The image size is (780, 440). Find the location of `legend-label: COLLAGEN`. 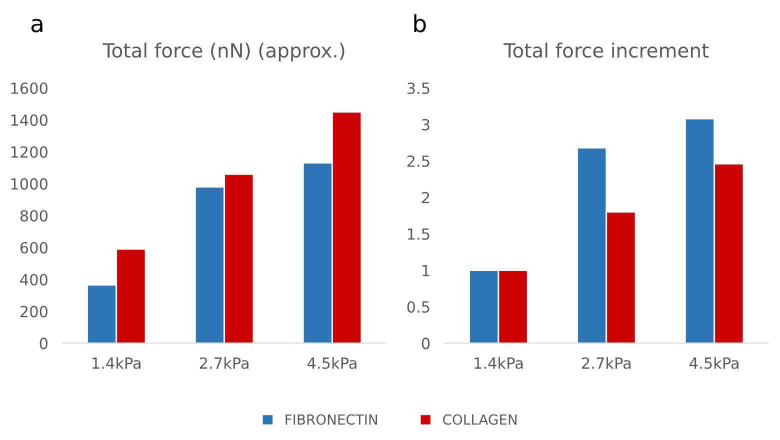

legend-label: COLLAGEN is located at coordinates (480, 419).